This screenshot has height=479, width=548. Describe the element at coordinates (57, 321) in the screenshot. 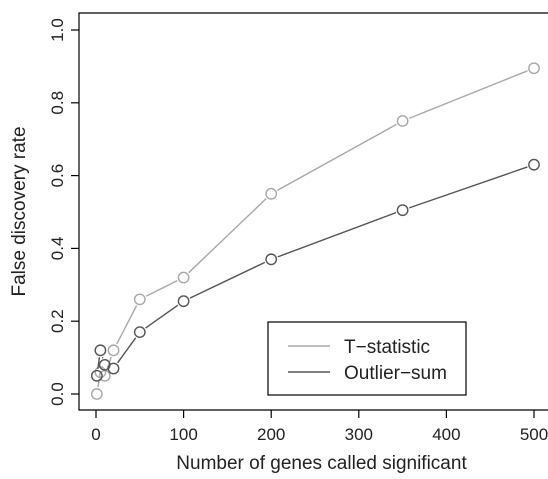

I see `y-tick-label: 0.2` at that location.